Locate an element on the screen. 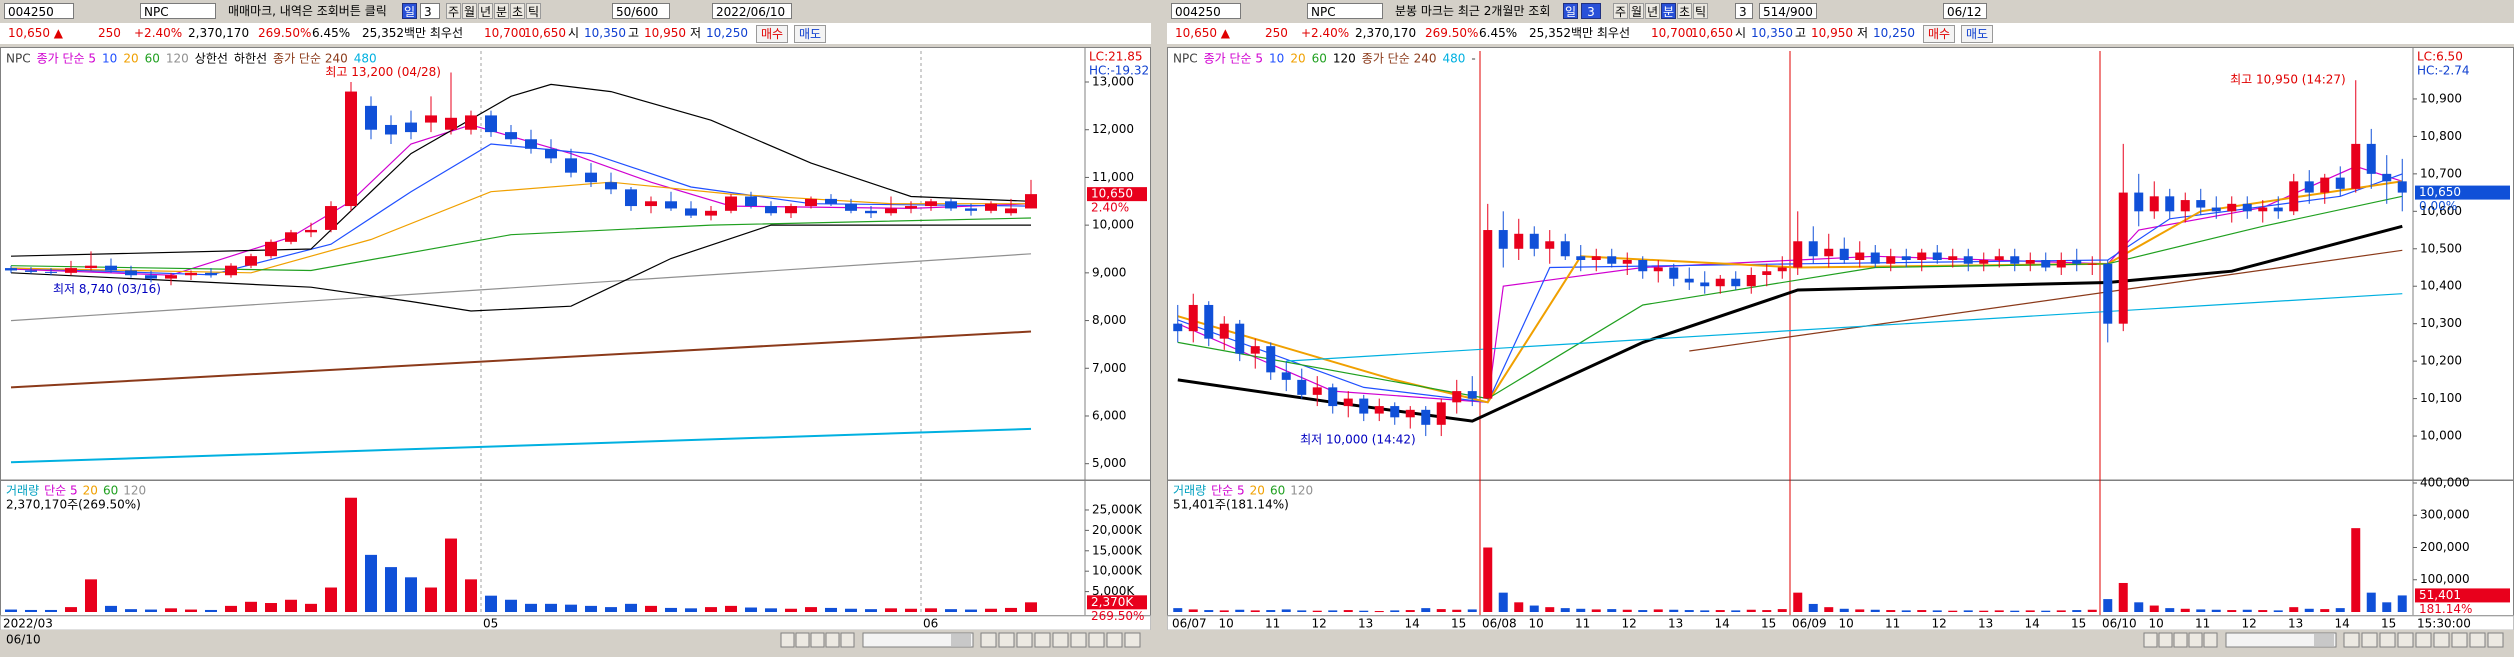 This screenshot has width=2514, height=657. x-end-label: 15:30:00 is located at coordinates (2444, 624).